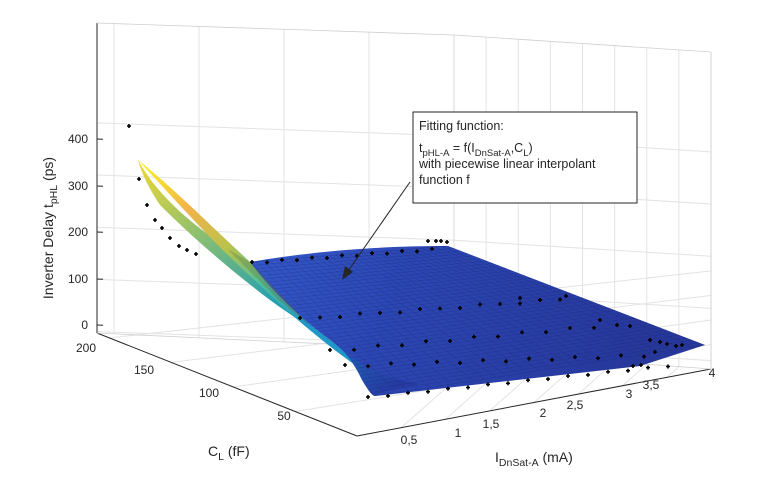 The width and height of the screenshot is (784, 494). Describe the element at coordinates (48, 171) in the screenshot. I see `z-axis-label-unit: (ps)` at that location.